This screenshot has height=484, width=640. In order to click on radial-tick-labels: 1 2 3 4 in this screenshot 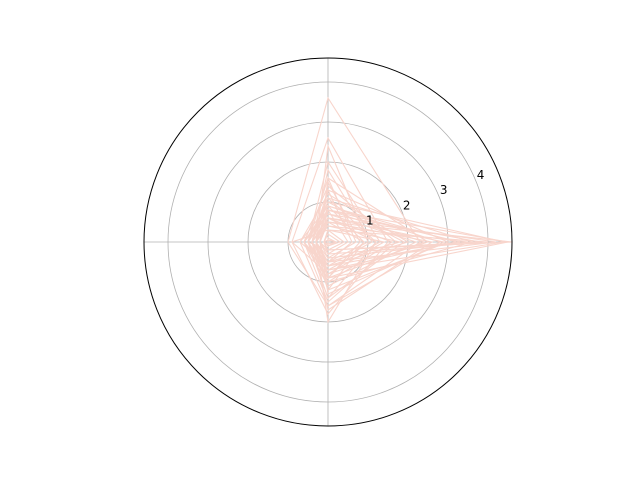, I will do `click(425, 198)`.